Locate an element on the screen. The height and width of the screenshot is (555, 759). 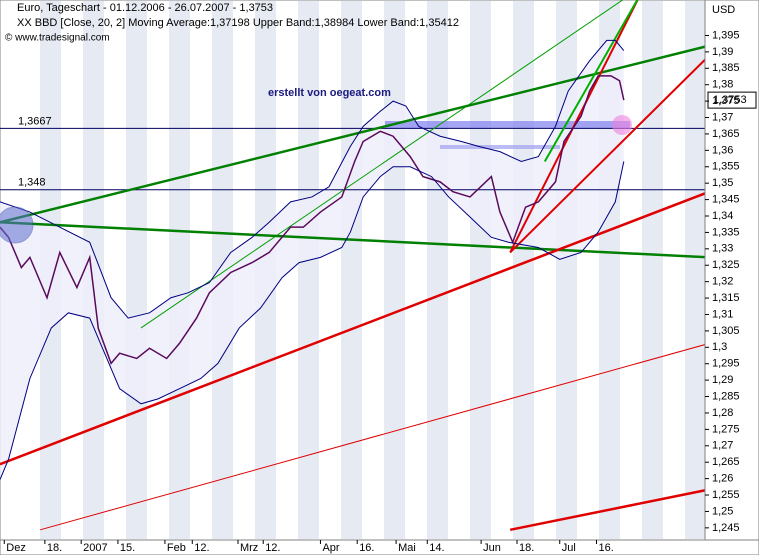
y-tick-label: 1,395 is located at coordinates (726, 35).